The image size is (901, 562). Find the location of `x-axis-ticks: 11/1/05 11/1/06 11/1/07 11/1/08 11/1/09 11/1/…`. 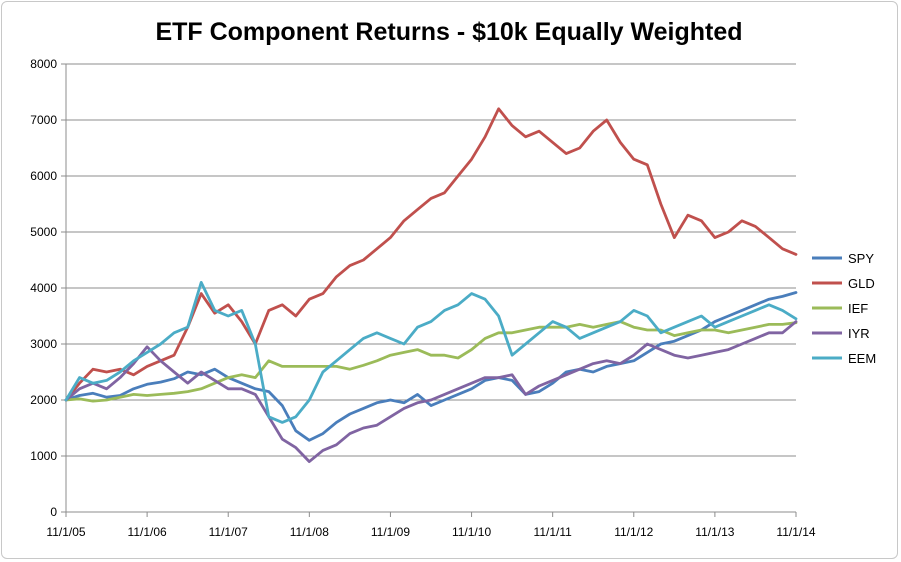

x-axis-ticks: 11/1/05 11/1/06 11/1/07 11/1/08 11/1/09 11/1/… is located at coordinates (431, 525).